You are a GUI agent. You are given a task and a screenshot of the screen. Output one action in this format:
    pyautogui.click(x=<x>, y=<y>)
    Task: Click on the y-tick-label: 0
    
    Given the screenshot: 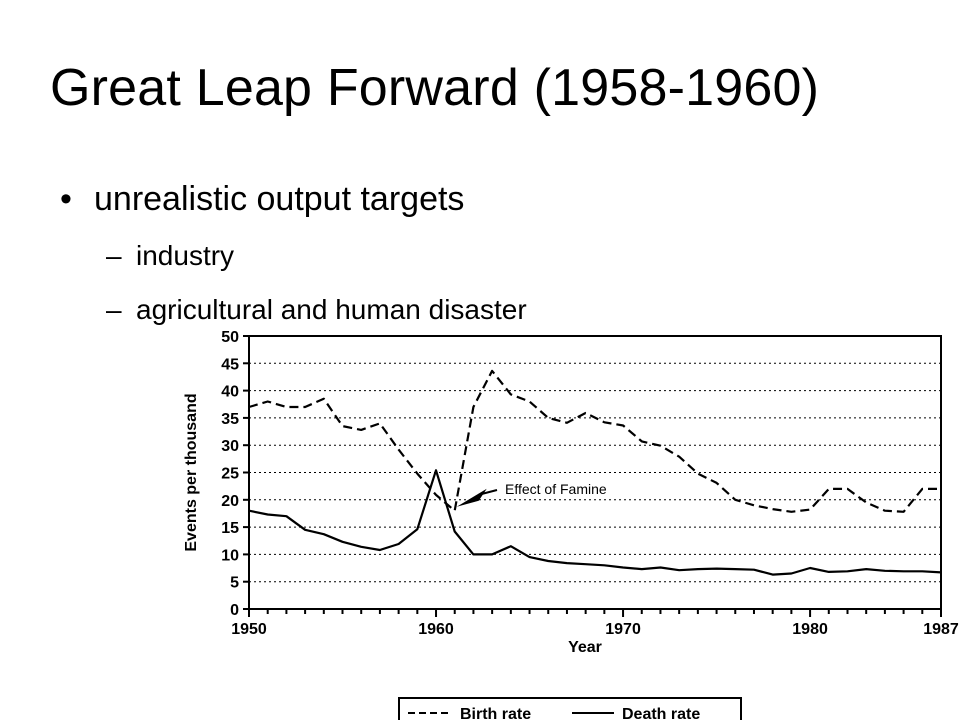 What is the action you would take?
    pyautogui.click(x=234, y=610)
    